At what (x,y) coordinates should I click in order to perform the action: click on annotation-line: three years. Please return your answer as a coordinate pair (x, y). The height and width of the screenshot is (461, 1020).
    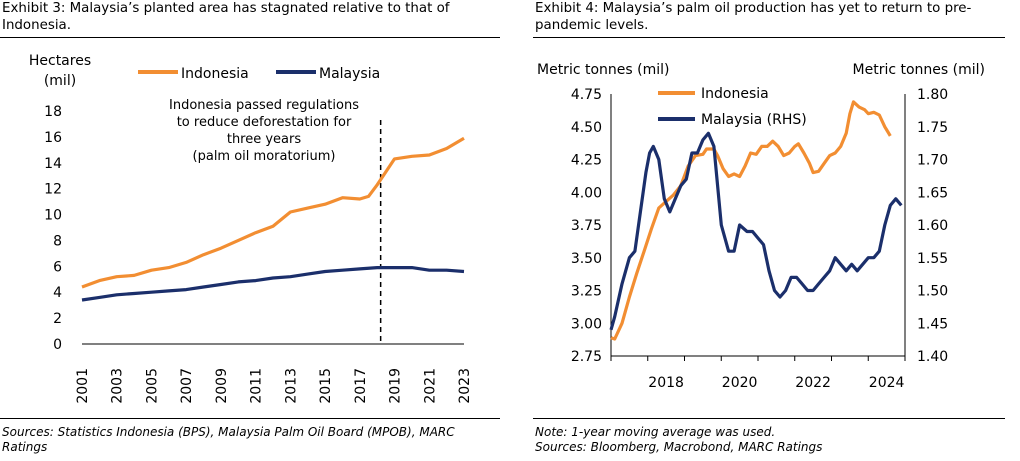
    Looking at the image, I should click on (264, 139).